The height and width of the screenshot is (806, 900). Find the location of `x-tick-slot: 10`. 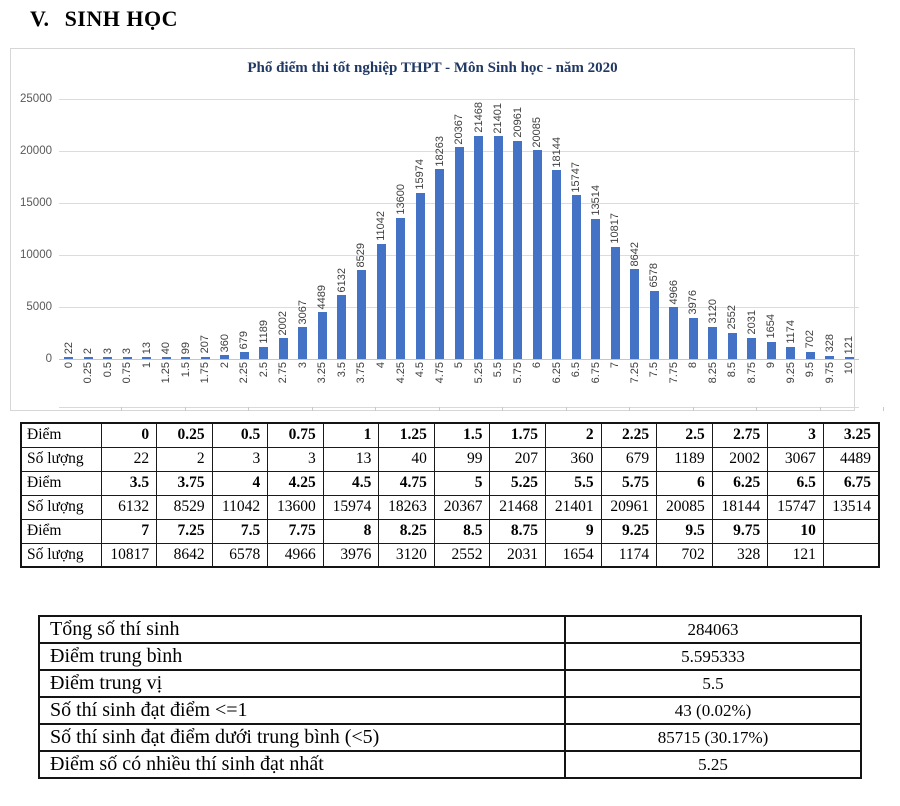

x-tick-slot: 10 is located at coordinates (850, 368).